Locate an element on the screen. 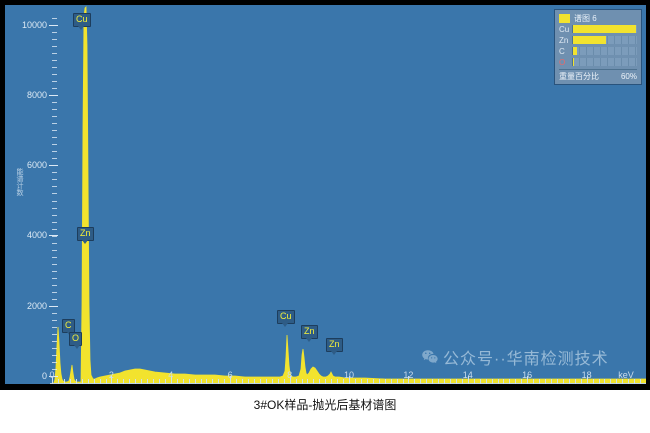 This screenshot has height=433, width=650. x-tick-label: 10 is located at coordinates (348, 375).